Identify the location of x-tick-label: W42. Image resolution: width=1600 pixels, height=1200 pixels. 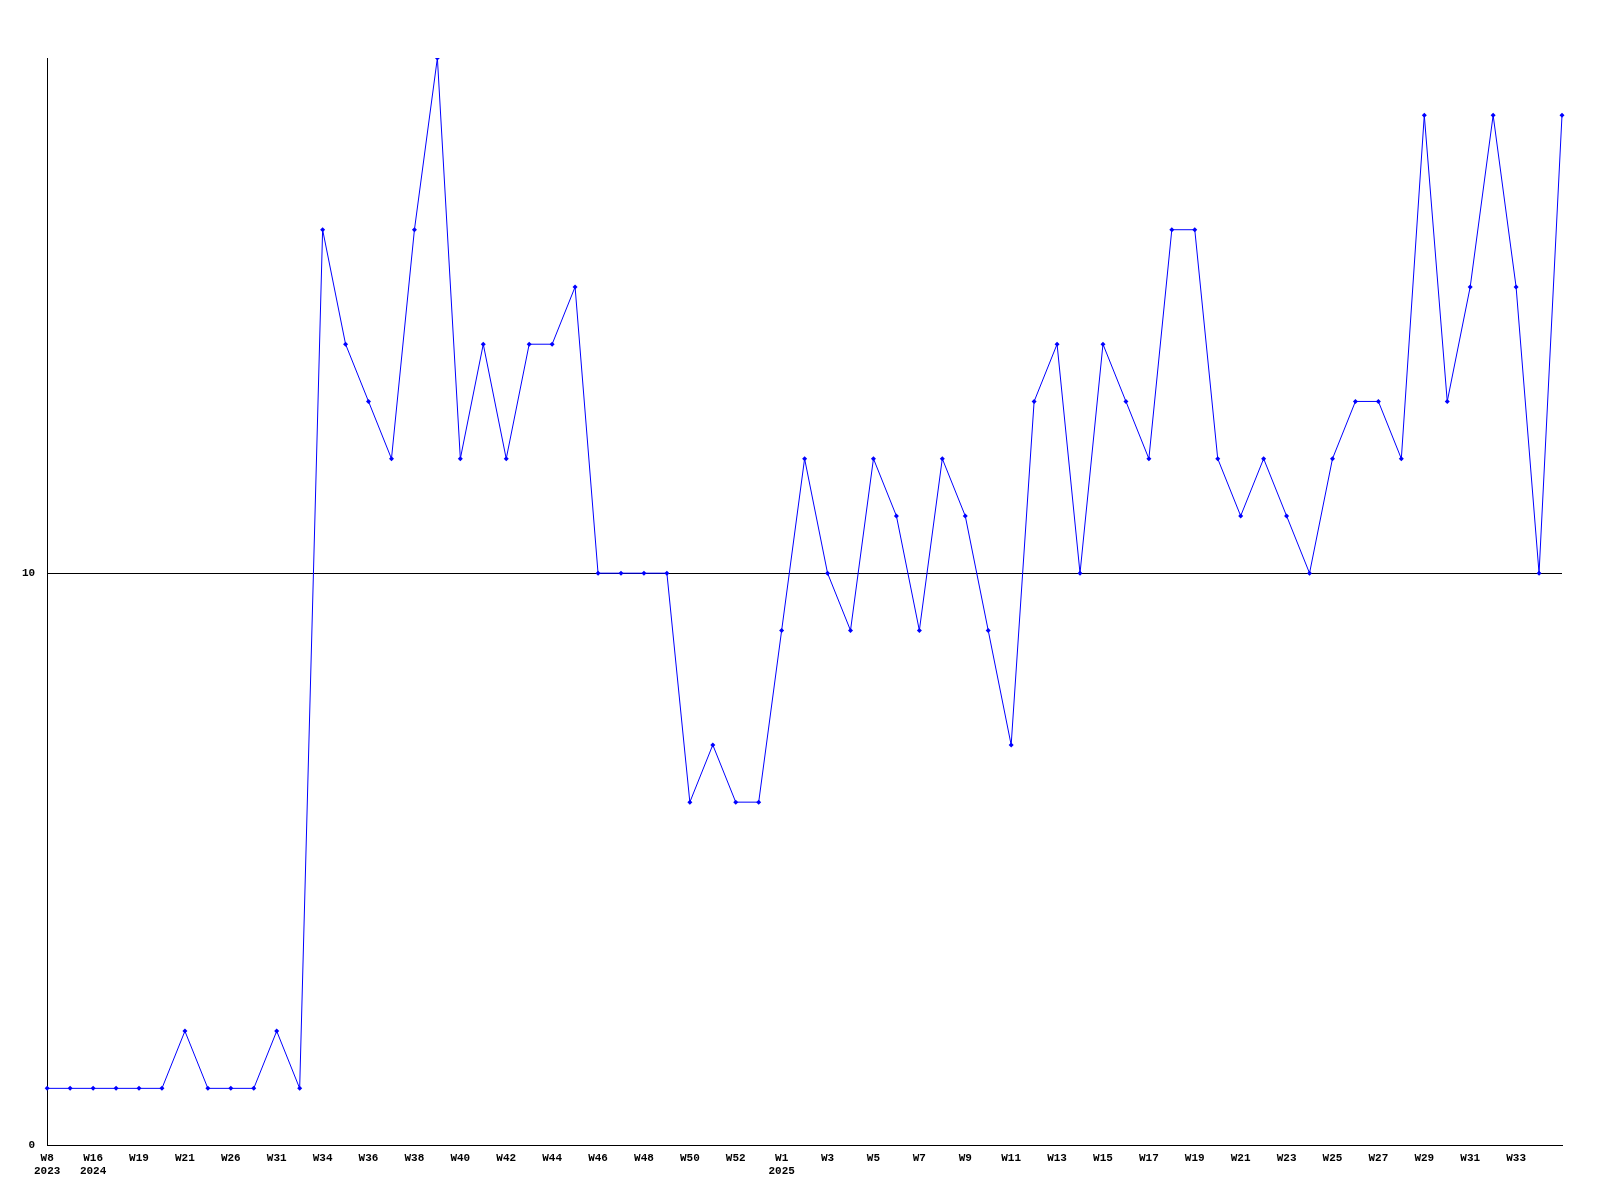
(506, 1157).